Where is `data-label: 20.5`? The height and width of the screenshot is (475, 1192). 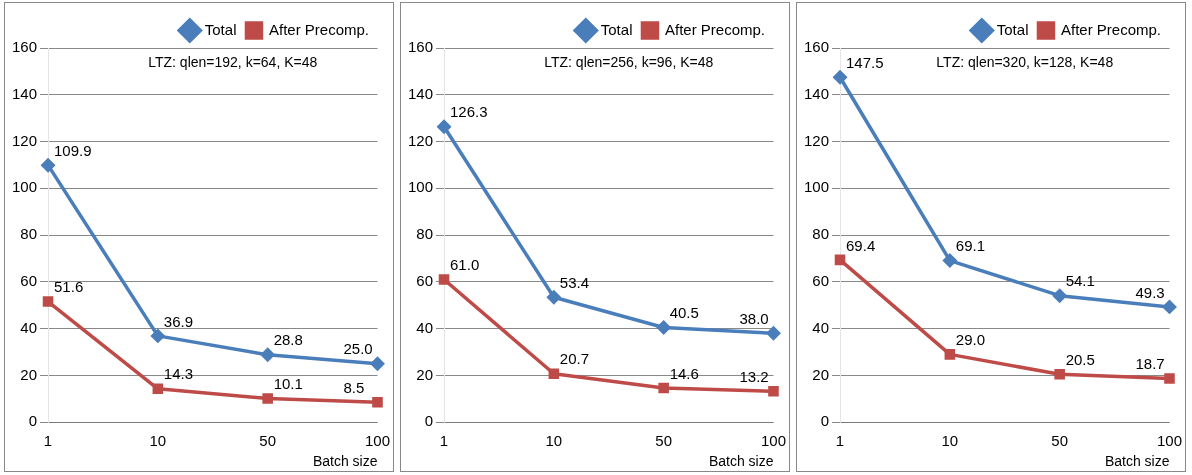 data-label: 20.5 is located at coordinates (1080, 359).